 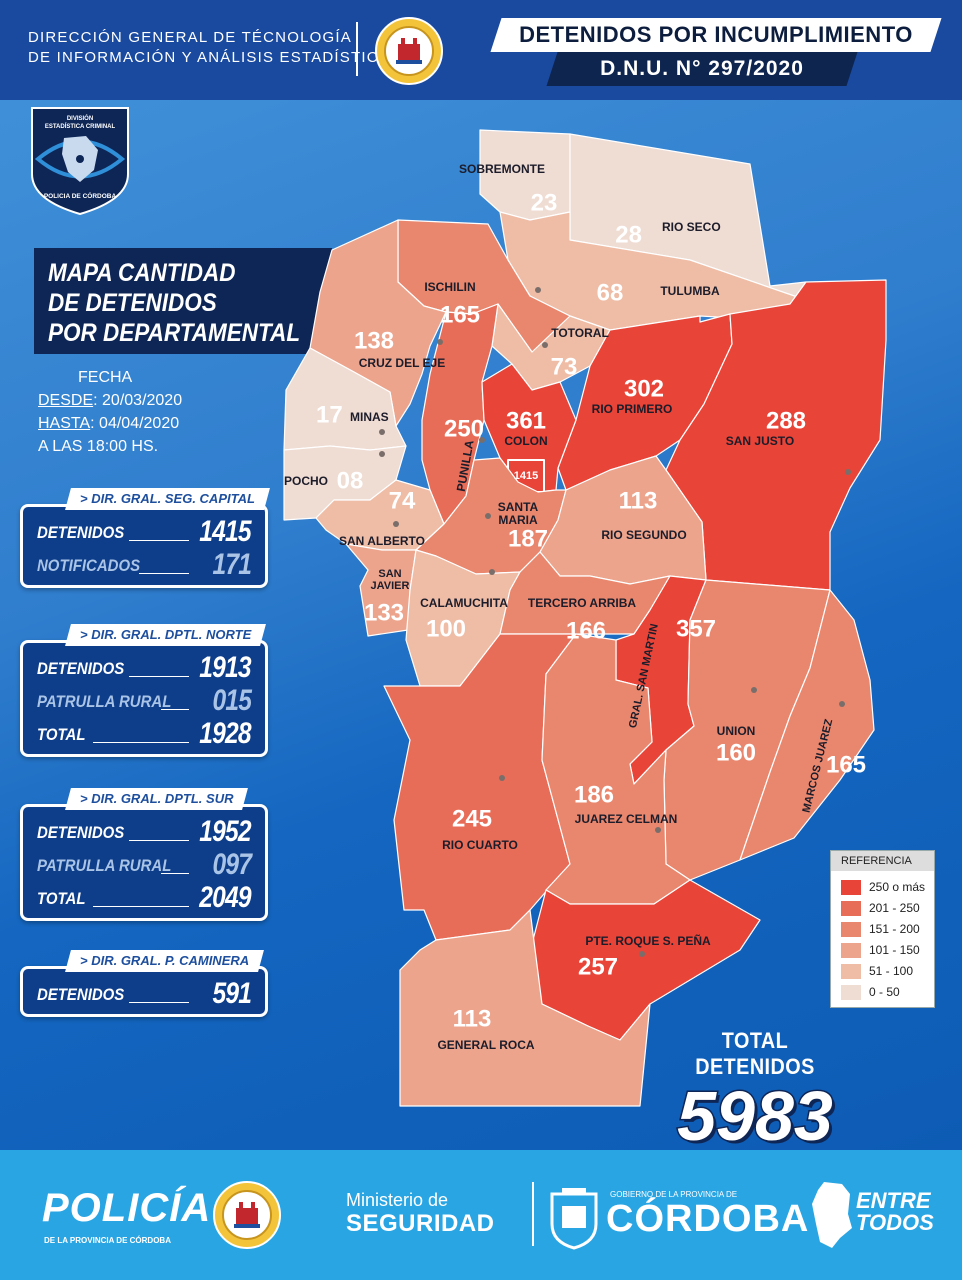 What do you see at coordinates (886, 908) in the screenshot?
I see `legend-item: 201 - 250` at bounding box center [886, 908].